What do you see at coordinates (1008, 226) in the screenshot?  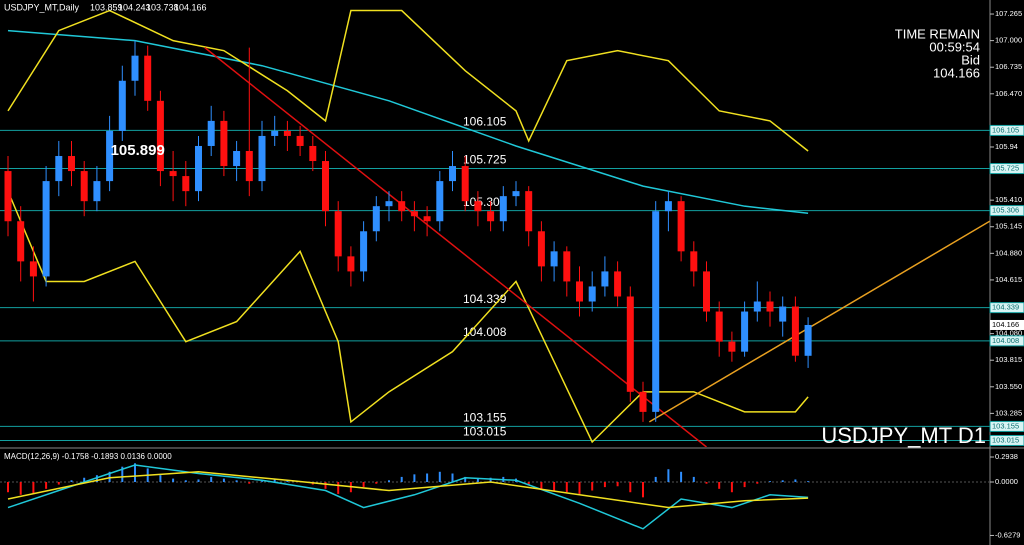 I see `y-tick-label: 105.145` at bounding box center [1008, 226].